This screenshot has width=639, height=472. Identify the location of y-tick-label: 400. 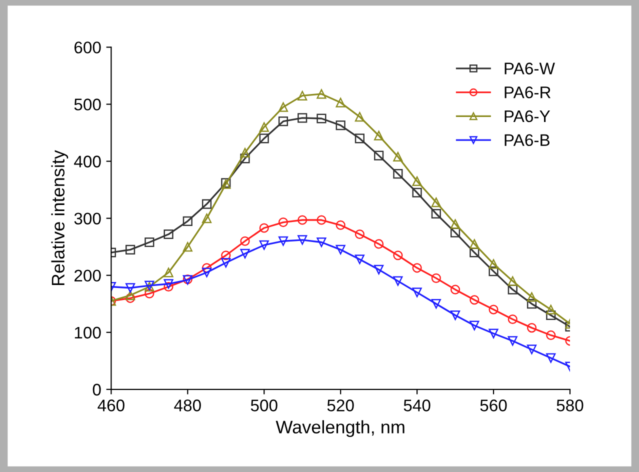
(87, 162).